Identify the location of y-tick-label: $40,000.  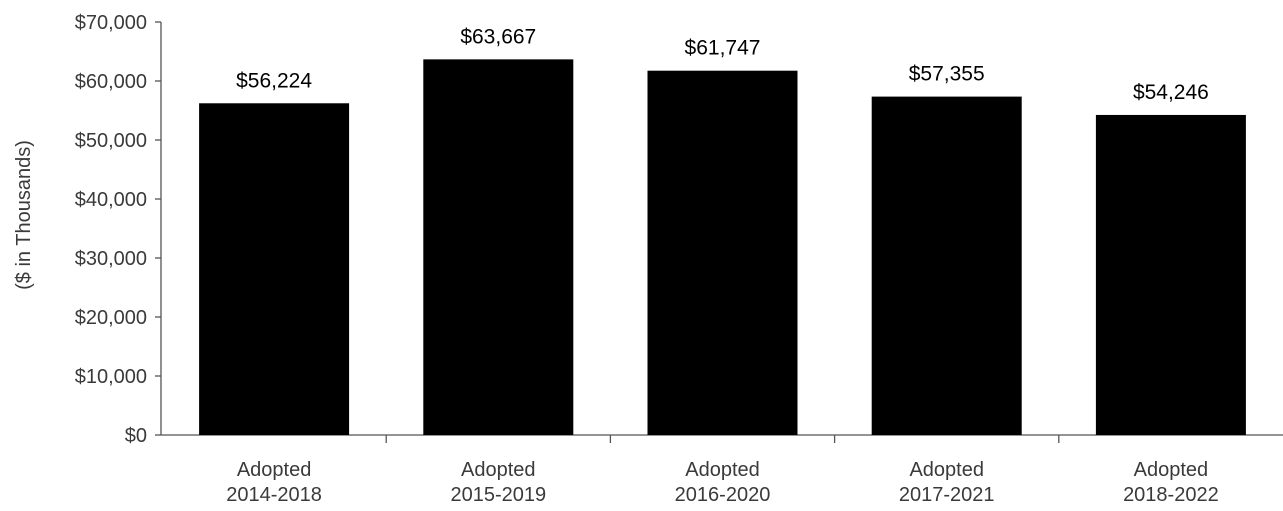
(111, 200).